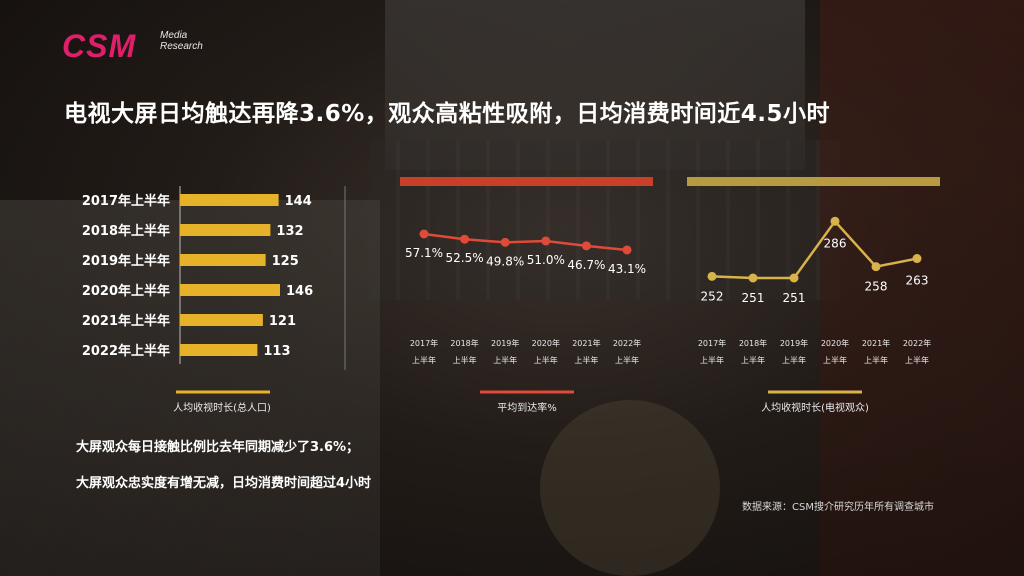 The width and height of the screenshot is (1024, 576). I want to click on reach-x-tick-label: 2022年上半年, so click(627, 351).